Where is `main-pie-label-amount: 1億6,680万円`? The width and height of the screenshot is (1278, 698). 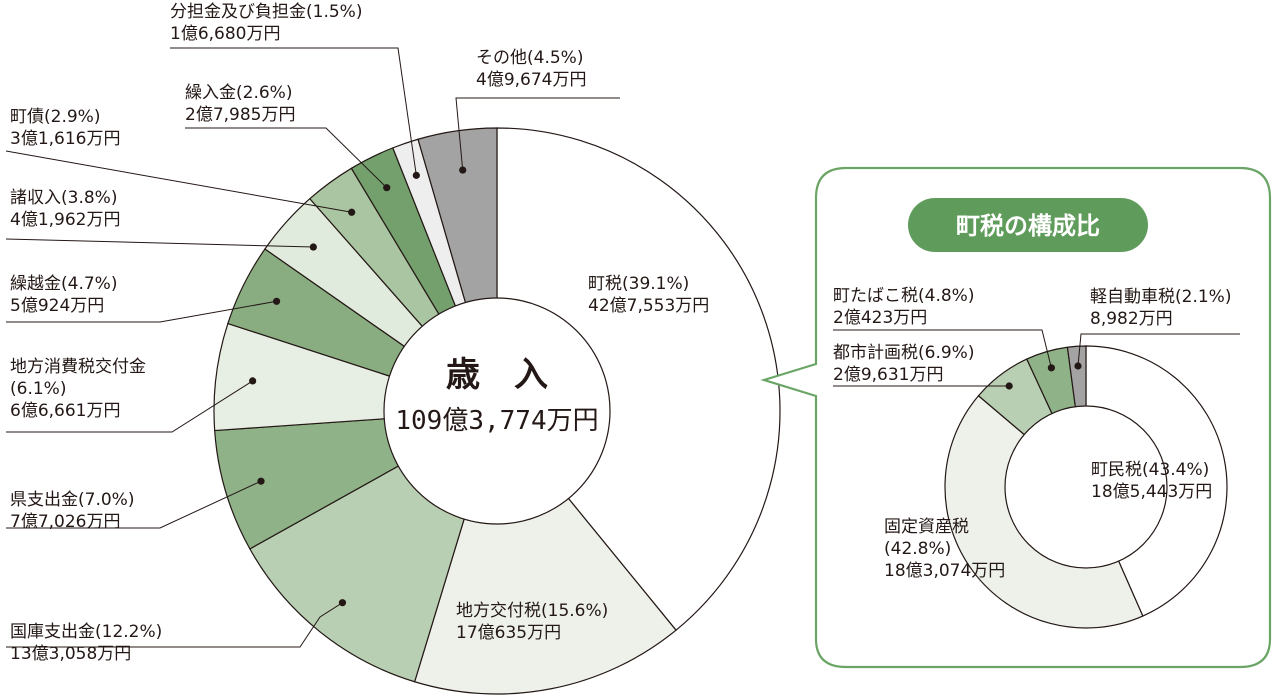
main-pie-label-amount: 1億6,680万円 is located at coordinates (225, 34).